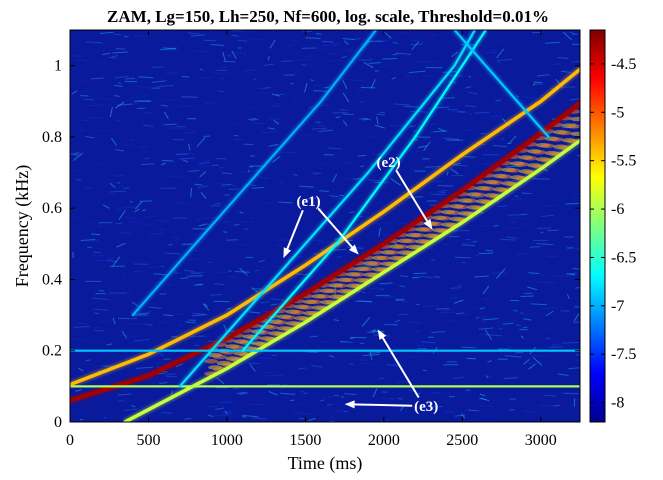 This screenshot has width=663, height=480. I want to click on colorbar-tick-label: -4.5, so click(623, 64).